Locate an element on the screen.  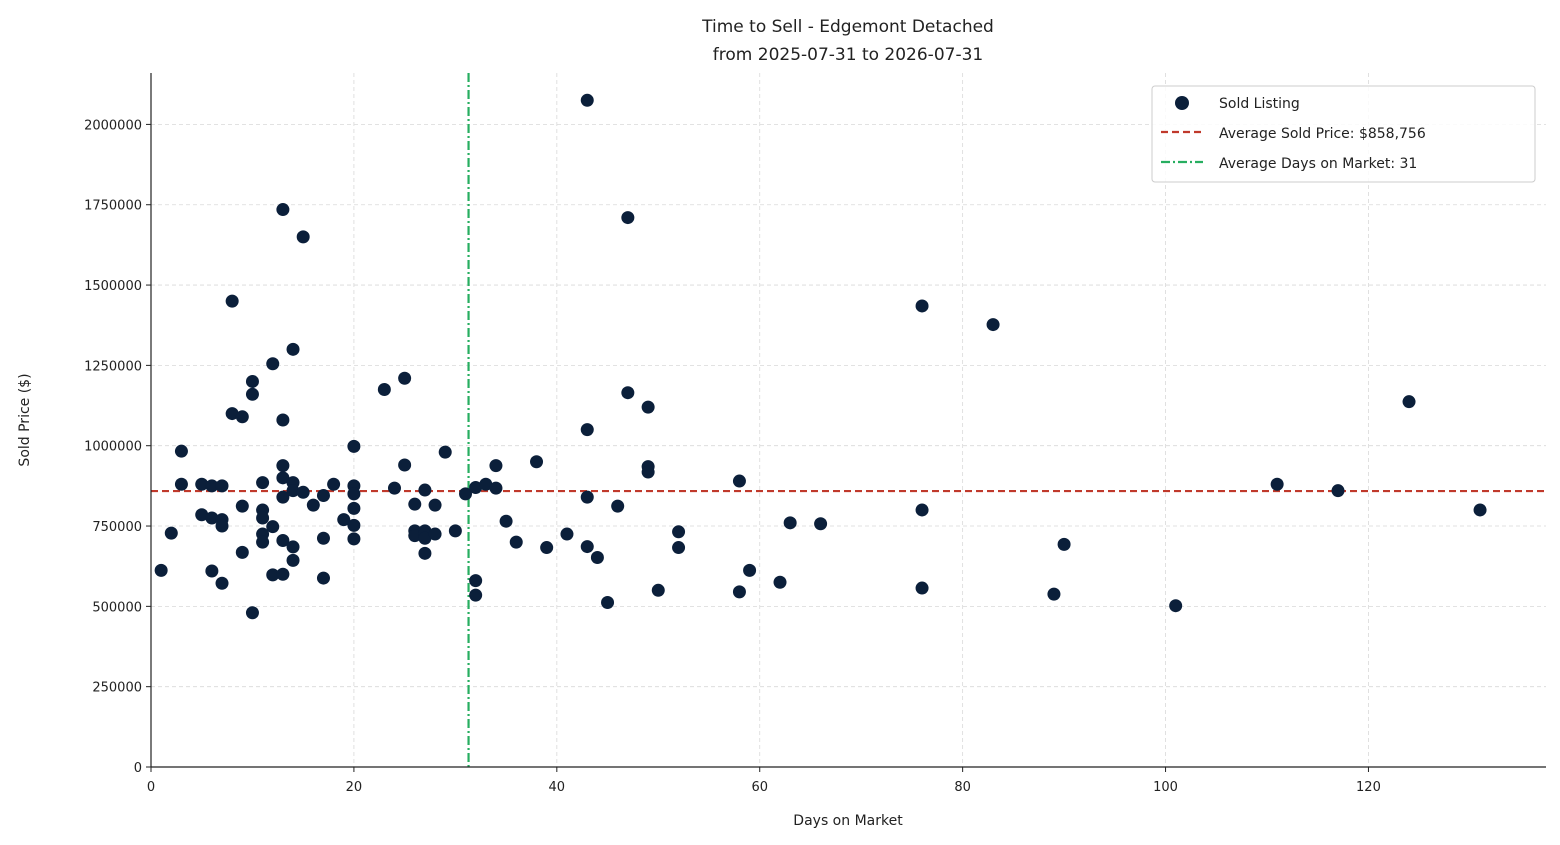
x-tick-label: 100 is located at coordinates (1165, 787).